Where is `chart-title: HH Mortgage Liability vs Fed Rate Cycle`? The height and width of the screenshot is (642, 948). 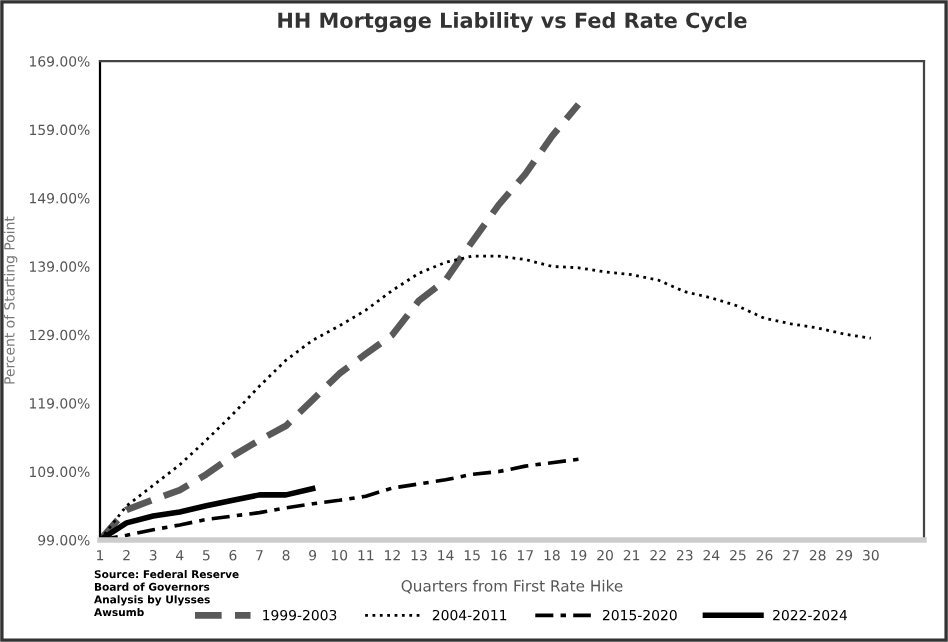
chart-title: HH Mortgage Liability vs Fed Rate Cycle is located at coordinates (512, 22).